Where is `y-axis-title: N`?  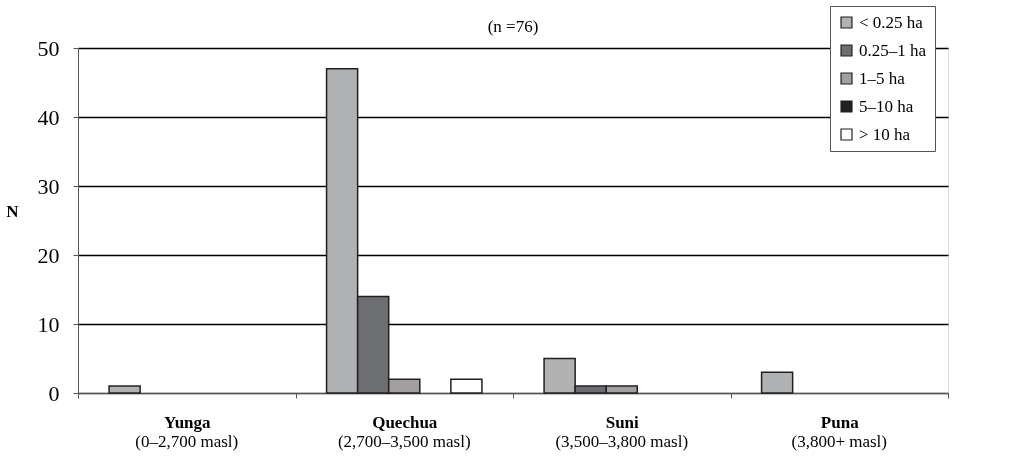
y-axis-title: N is located at coordinates (13, 211).